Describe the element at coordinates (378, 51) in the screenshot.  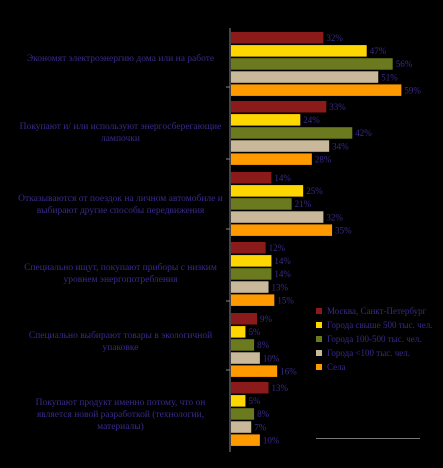
I see `data-label: 47%` at that location.